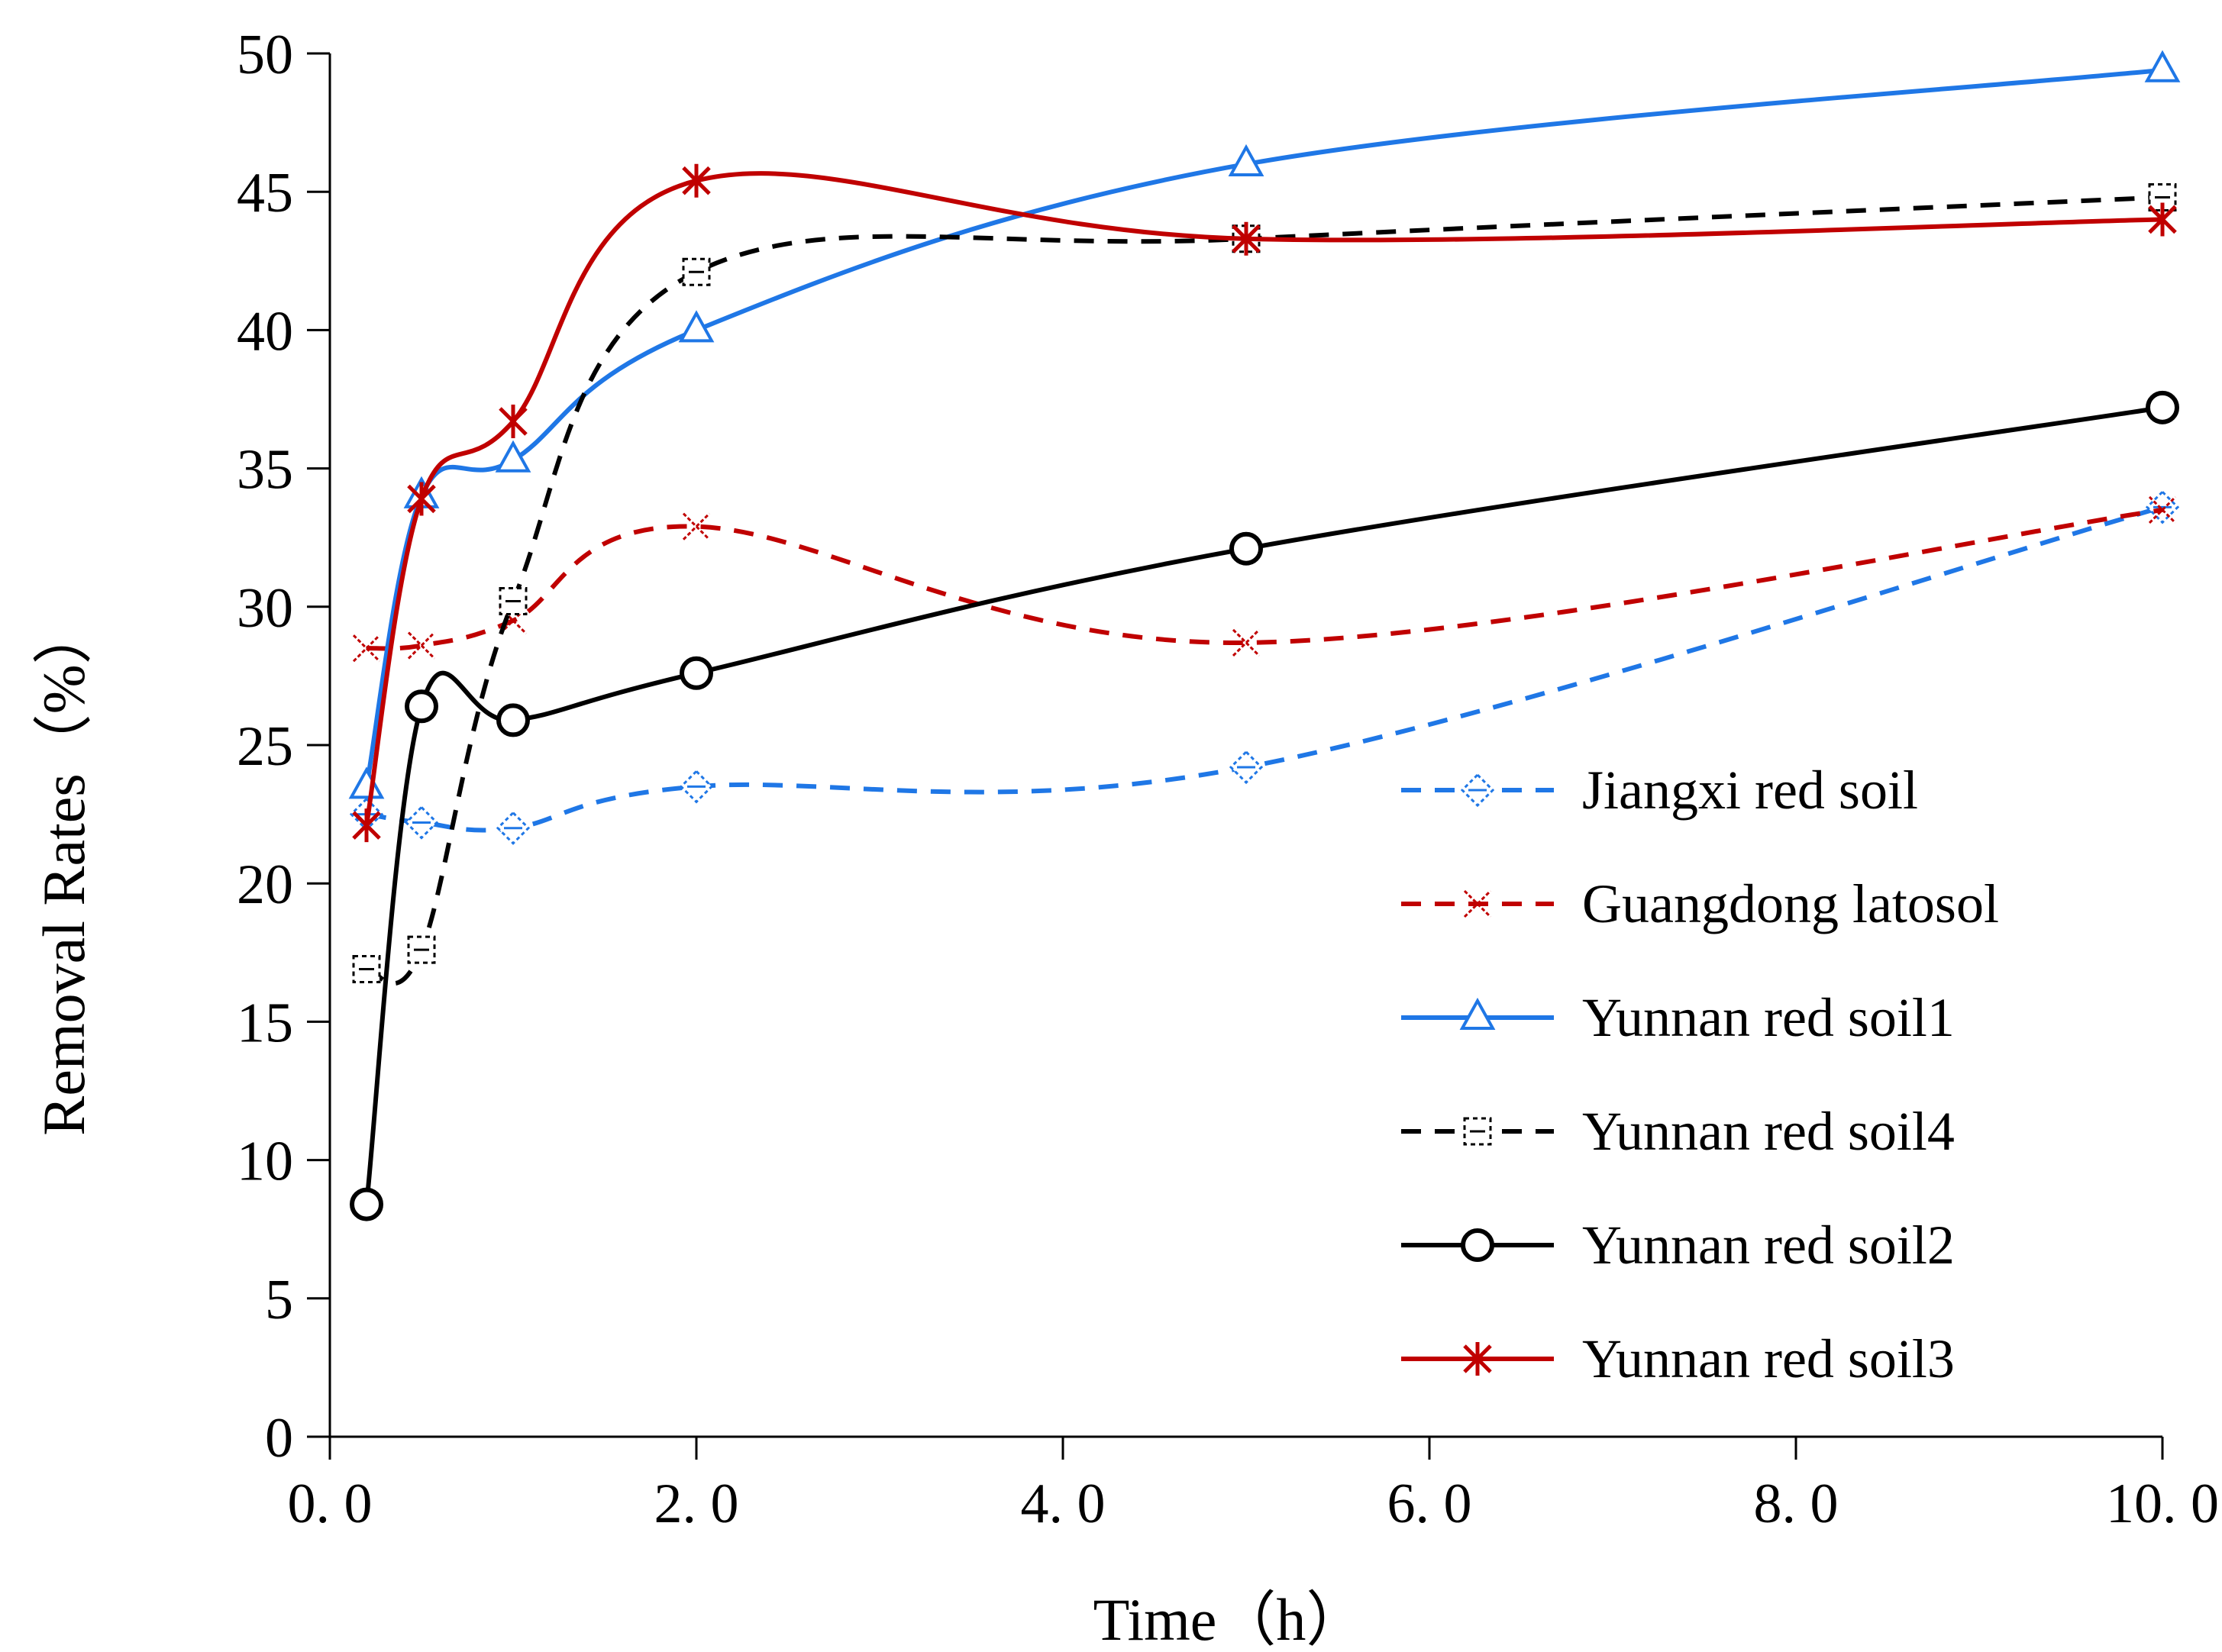 The height and width of the screenshot is (1652, 2222). What do you see at coordinates (2162, 1504) in the screenshot?
I see `x-tick-label: 10. 0` at bounding box center [2162, 1504].